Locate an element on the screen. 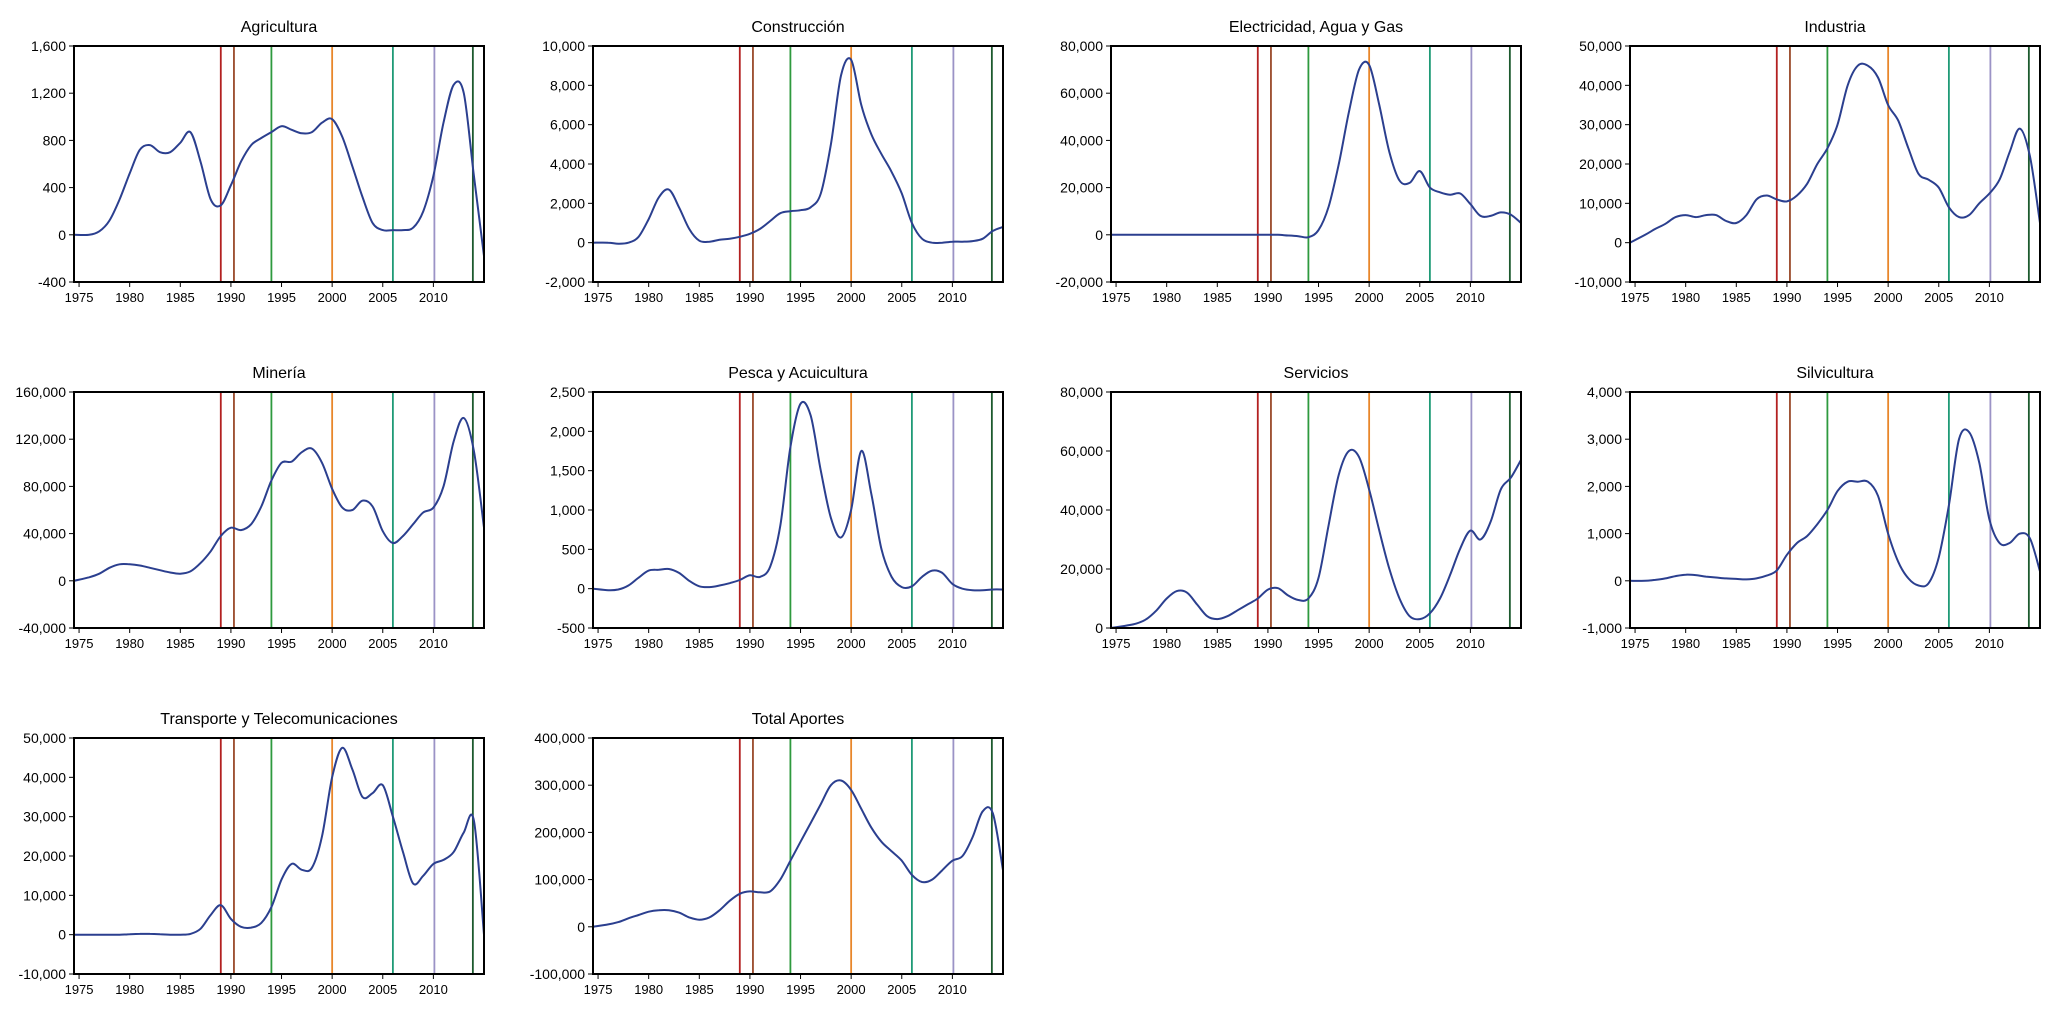 This screenshot has width=2047, height=1012. y-tick-label: 30,000 is located at coordinates (44, 817).